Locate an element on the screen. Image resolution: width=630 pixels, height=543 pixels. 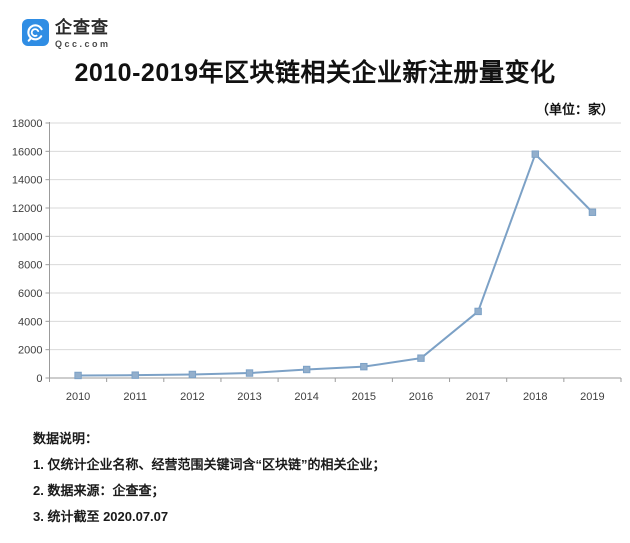
data-note-item: 2. 数据来源：企查查； is located at coordinates (99, 490).